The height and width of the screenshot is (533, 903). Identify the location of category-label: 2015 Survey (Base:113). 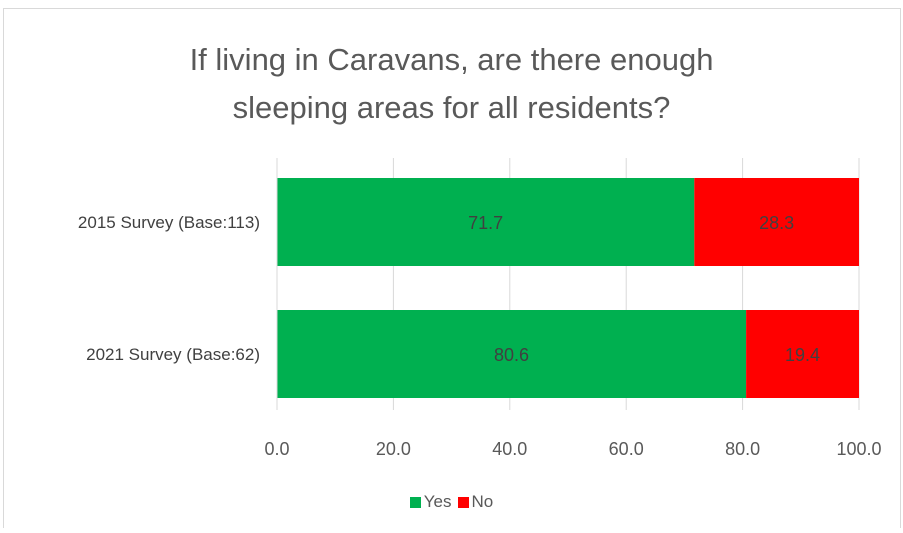
(169, 222).